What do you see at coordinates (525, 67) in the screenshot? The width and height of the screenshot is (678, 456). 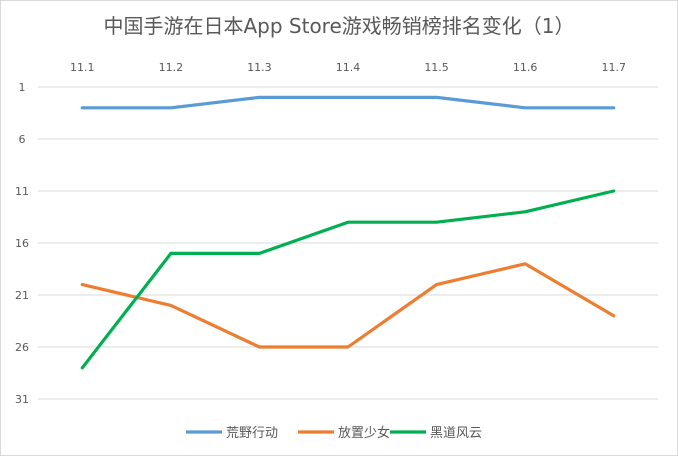 I see `x-tick-label: 11.6` at bounding box center [525, 67].